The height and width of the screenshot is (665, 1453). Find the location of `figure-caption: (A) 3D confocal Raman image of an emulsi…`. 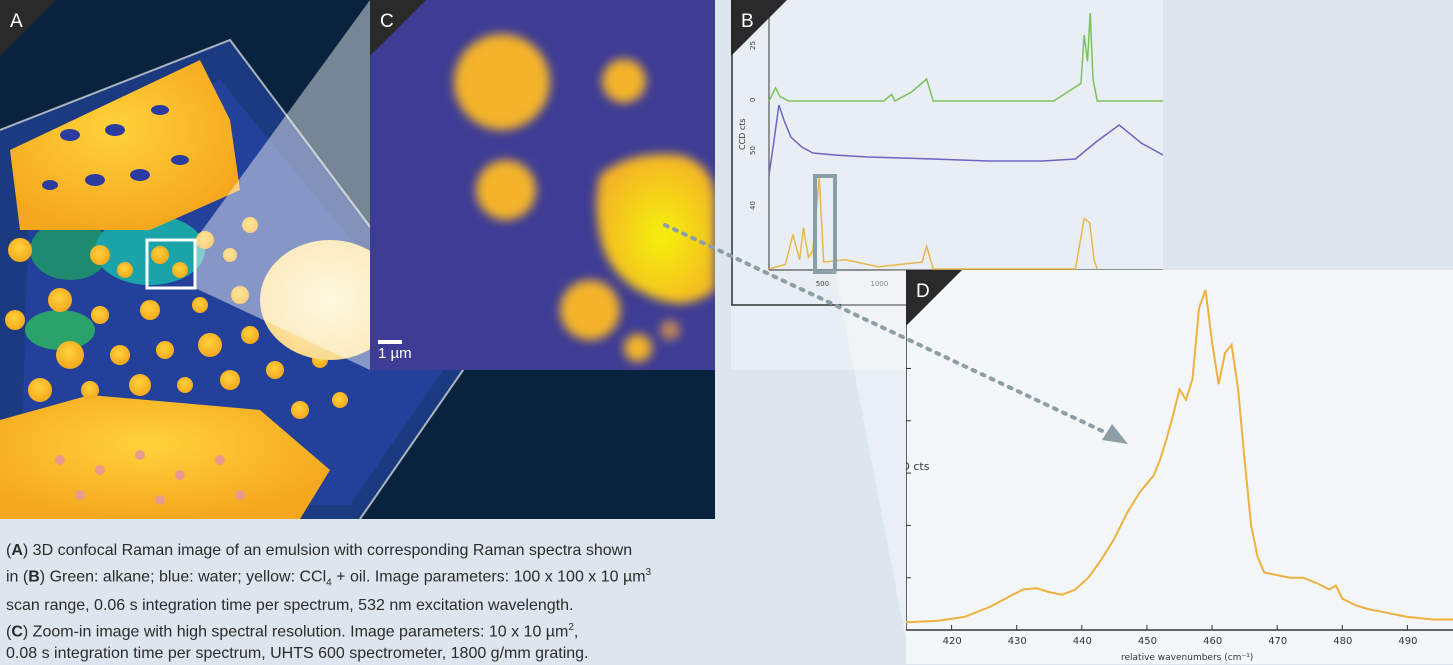

figure-caption: (A) 3D confocal Raman image of an emulsi… is located at coordinates (436, 602).